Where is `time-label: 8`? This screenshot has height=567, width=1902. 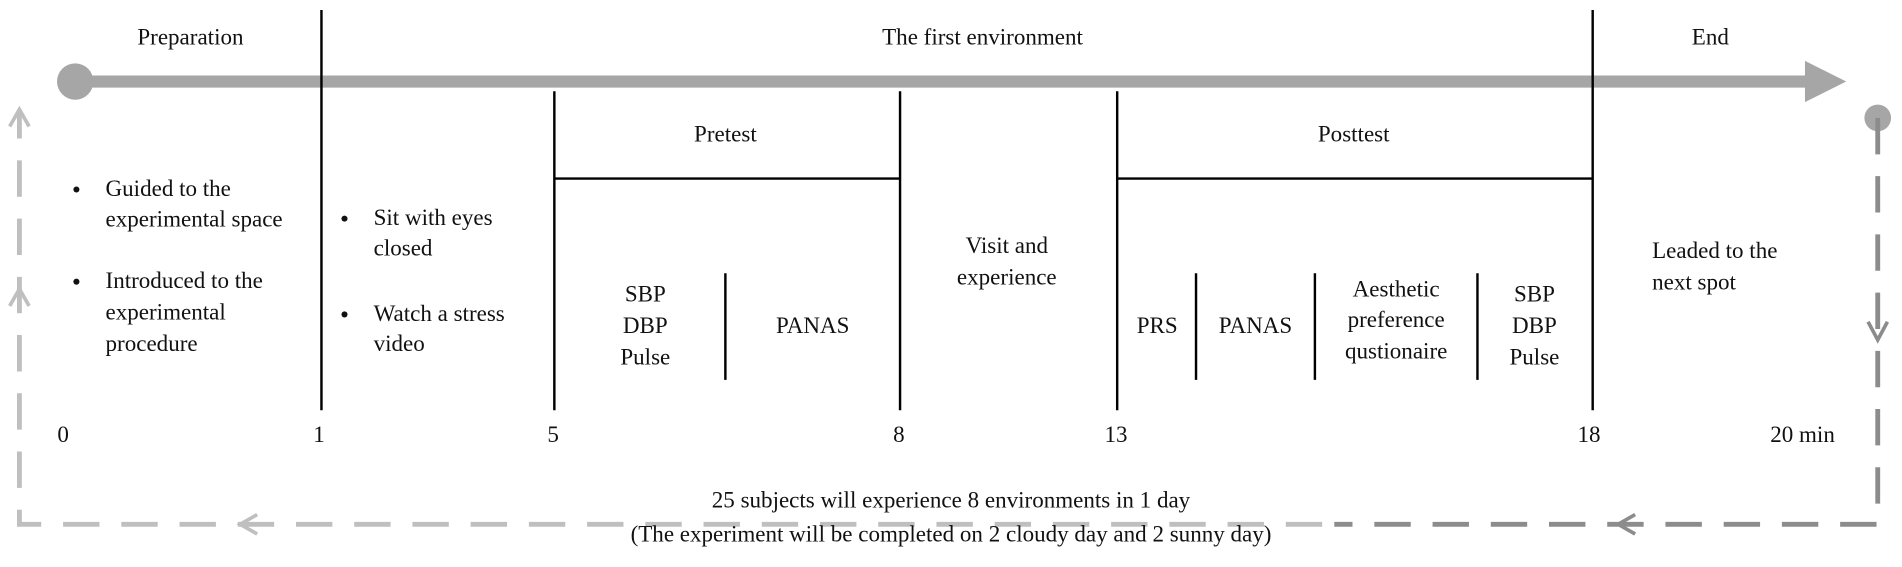
time-label: 8 is located at coordinates (899, 434).